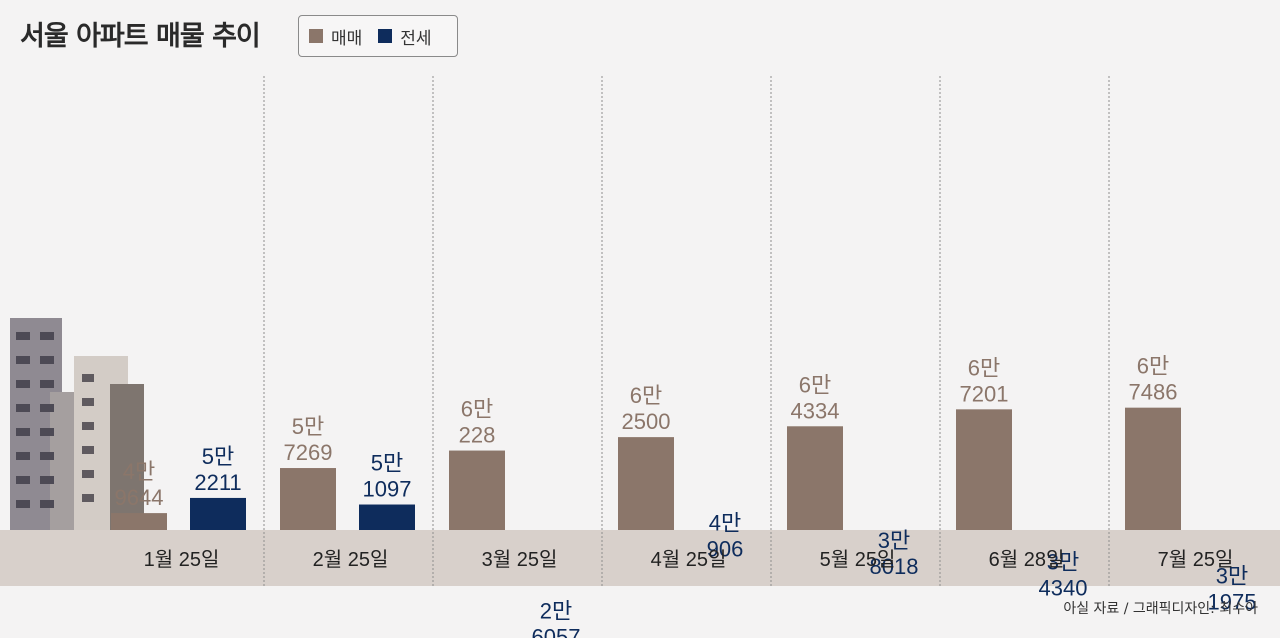  Describe the element at coordinates (858, 559) in the screenshot. I see `category-label: 5월 25일` at that location.